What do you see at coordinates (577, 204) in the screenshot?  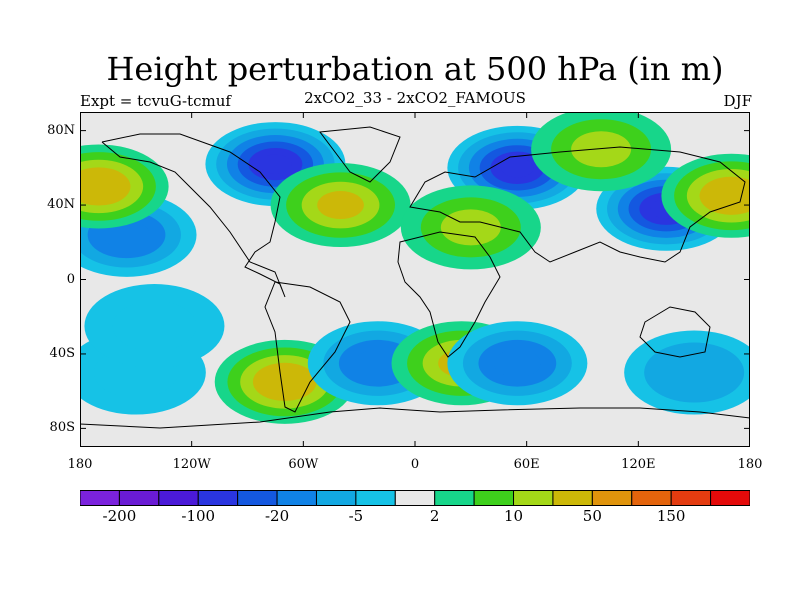 I see `europe-asia-outline` at bounding box center [577, 204].